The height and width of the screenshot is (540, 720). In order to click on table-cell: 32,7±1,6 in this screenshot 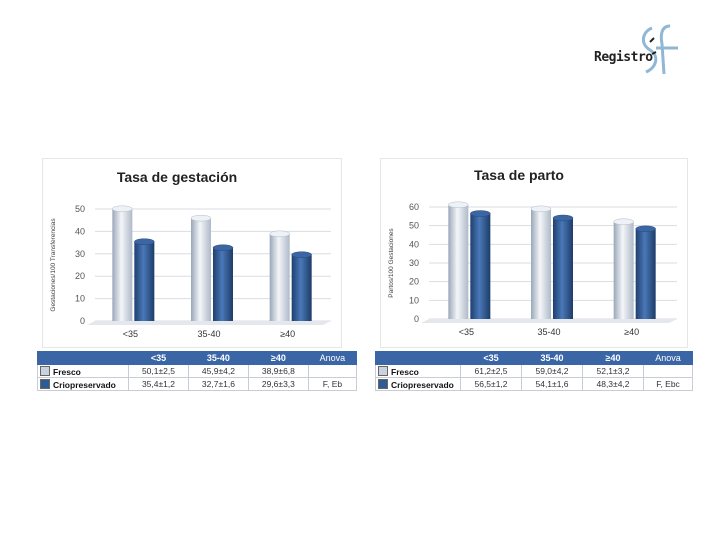, I will do `click(218, 384)`.